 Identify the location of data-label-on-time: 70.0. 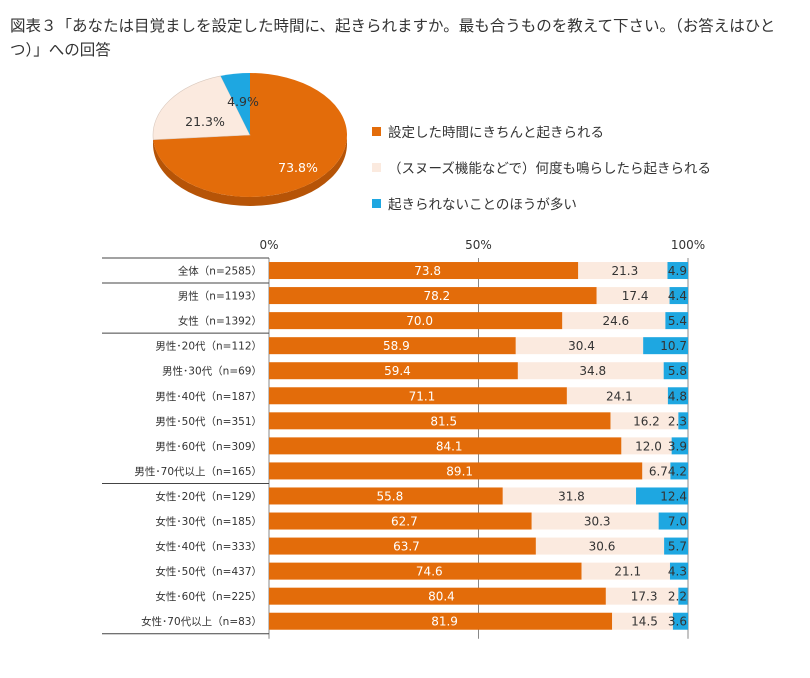
(419, 321).